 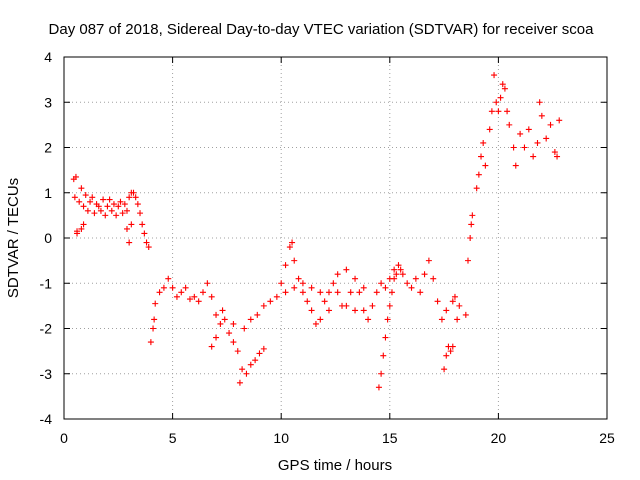 I want to click on y-axis-title: SDTVAR / TECUs, so click(x=13, y=238).